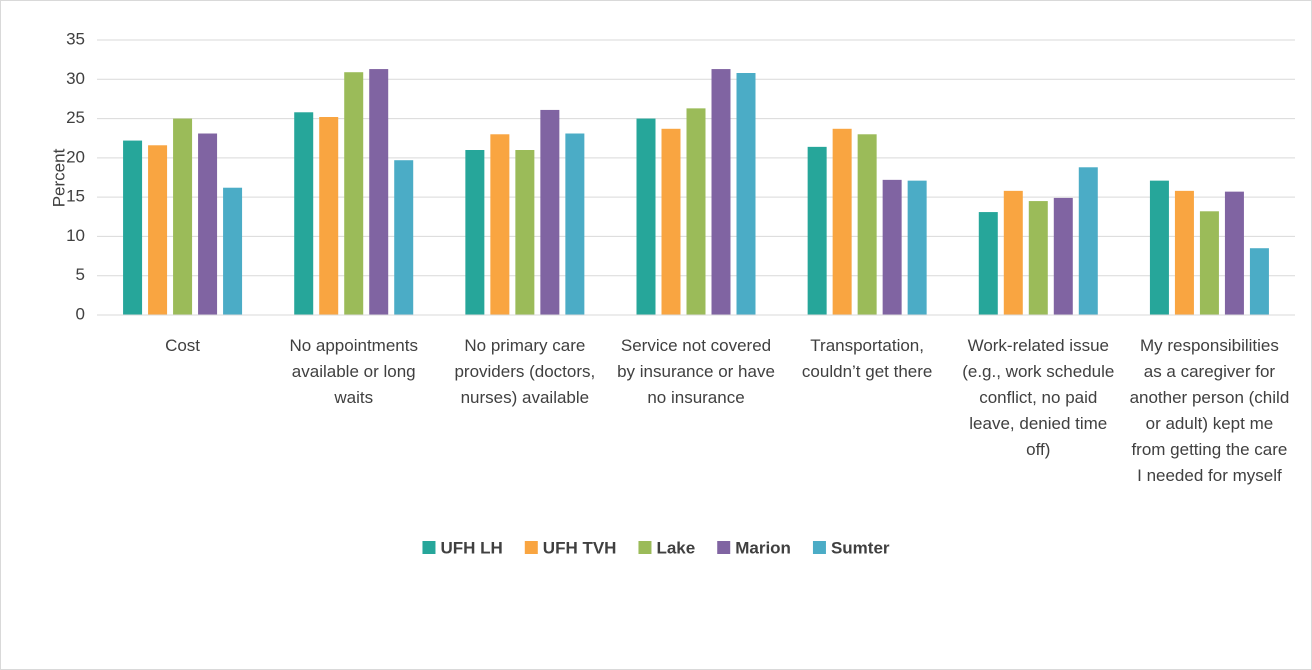  Describe the element at coordinates (763, 547) in the screenshot. I see `legend-label: Marion` at that location.